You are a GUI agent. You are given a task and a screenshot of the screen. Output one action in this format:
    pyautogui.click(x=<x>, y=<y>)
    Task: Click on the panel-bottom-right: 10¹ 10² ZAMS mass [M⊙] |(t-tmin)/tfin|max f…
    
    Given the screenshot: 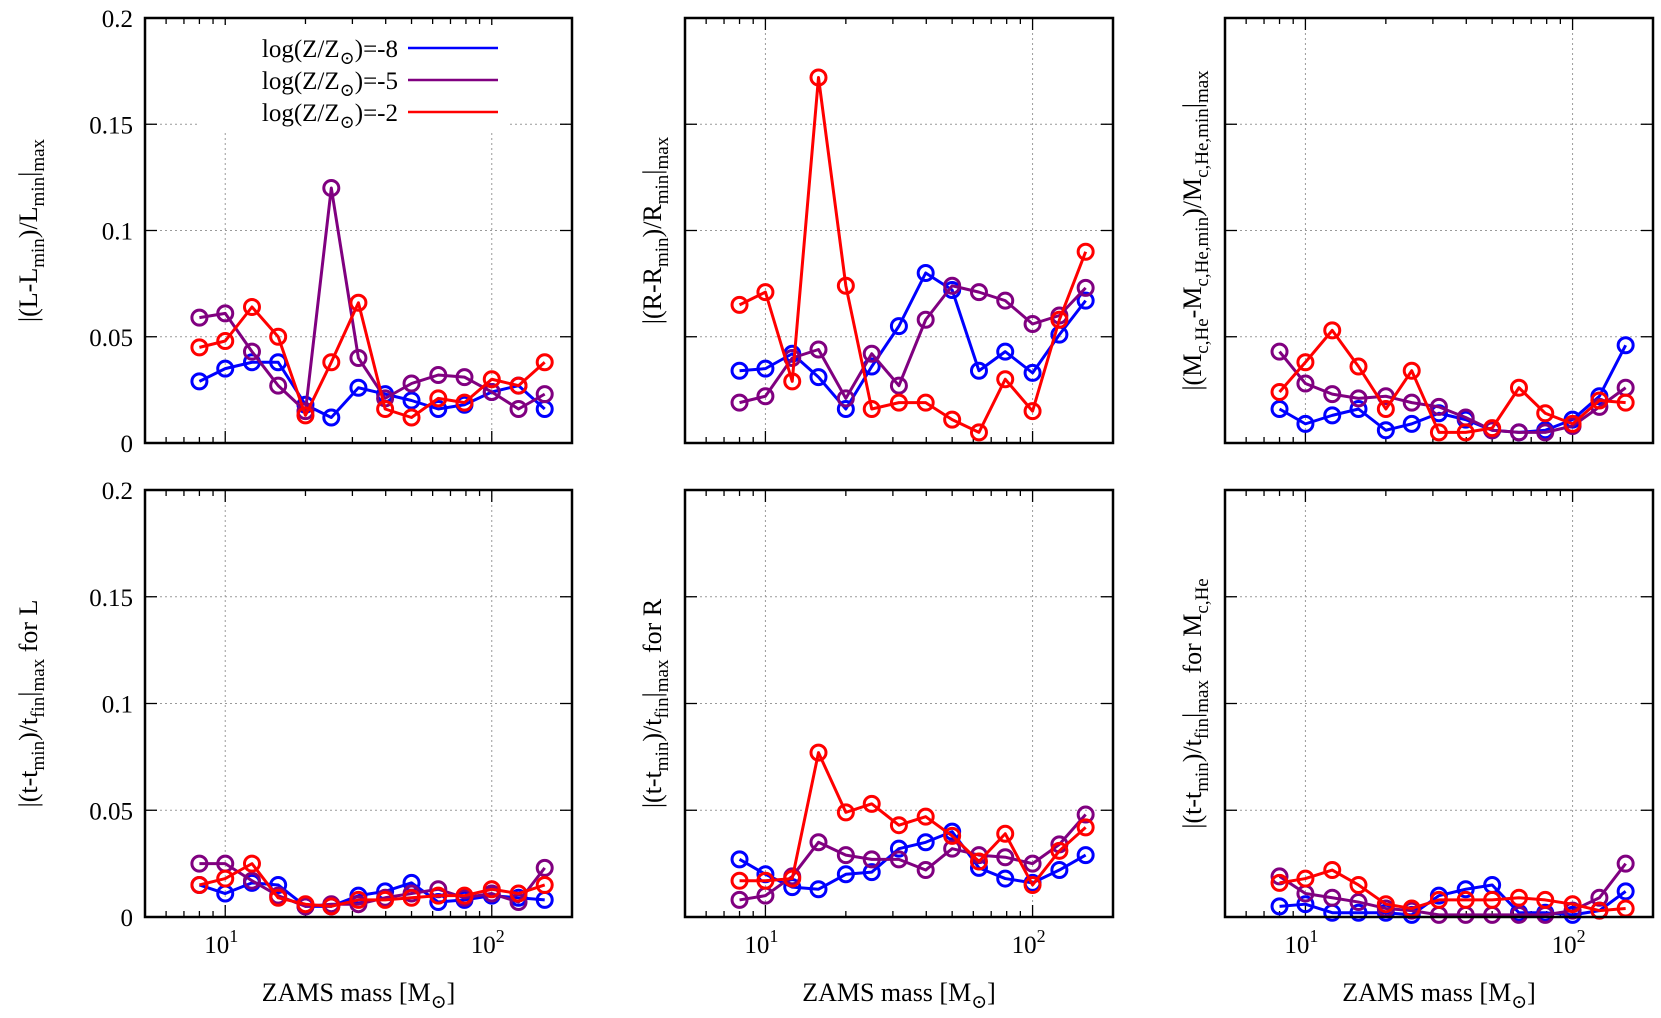 What is the action you would take?
    pyautogui.click(x=1416, y=750)
    